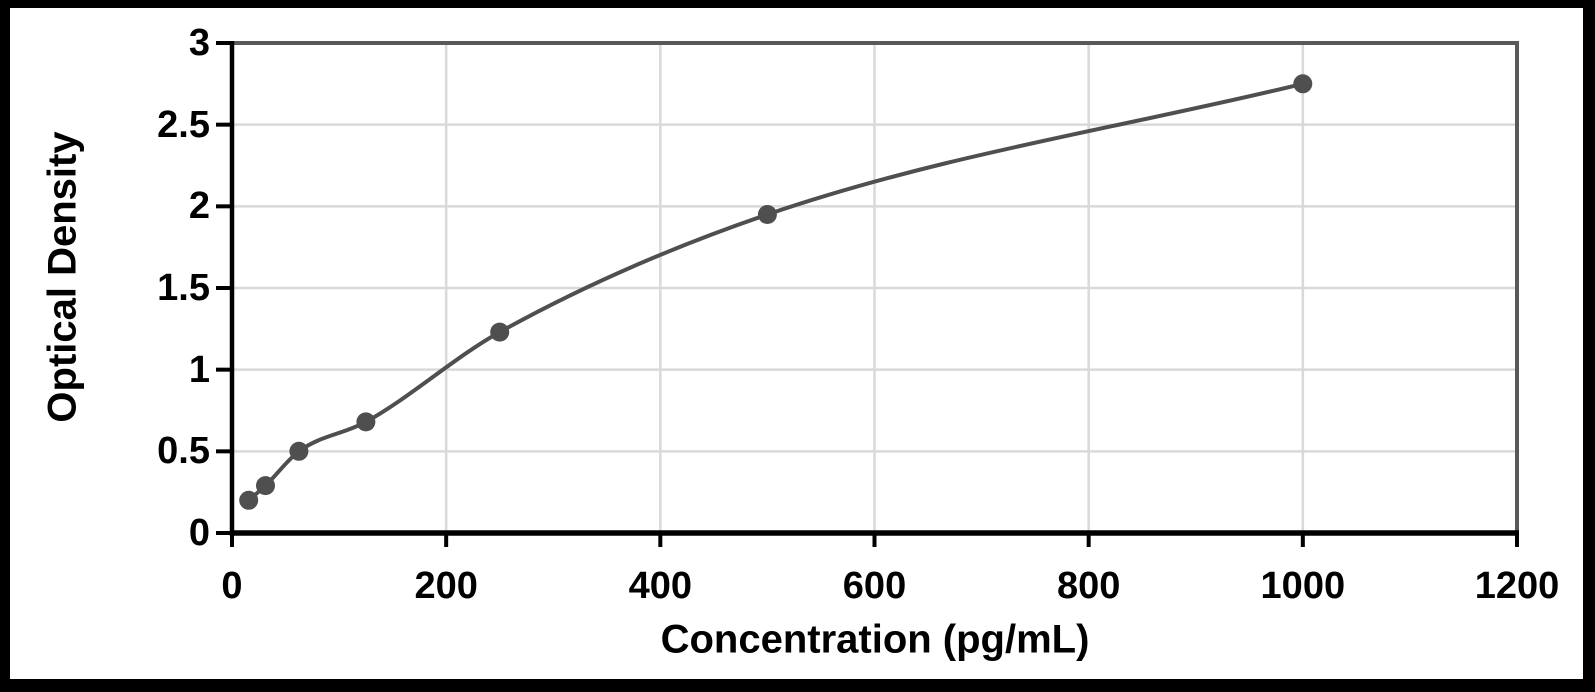 This screenshot has height=692, width=1595. I want to click on x-tick-label: 0, so click(232, 586).